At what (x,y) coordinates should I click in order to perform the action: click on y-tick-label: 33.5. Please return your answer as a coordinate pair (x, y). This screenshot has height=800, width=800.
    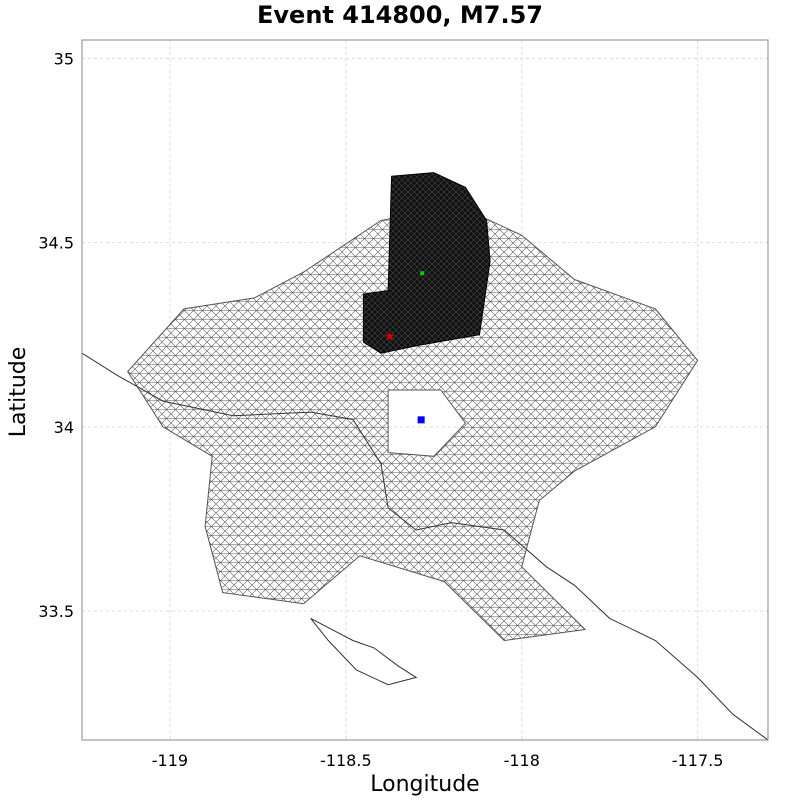
    Looking at the image, I should click on (56, 611).